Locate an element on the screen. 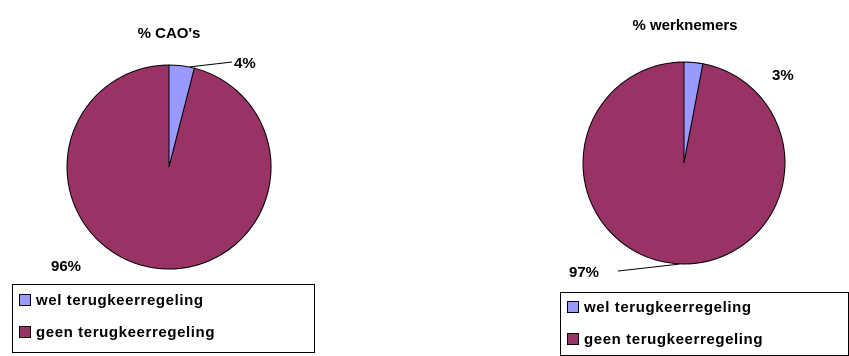 This screenshot has width=849, height=356. data-label-geen: 97% is located at coordinates (584, 272).